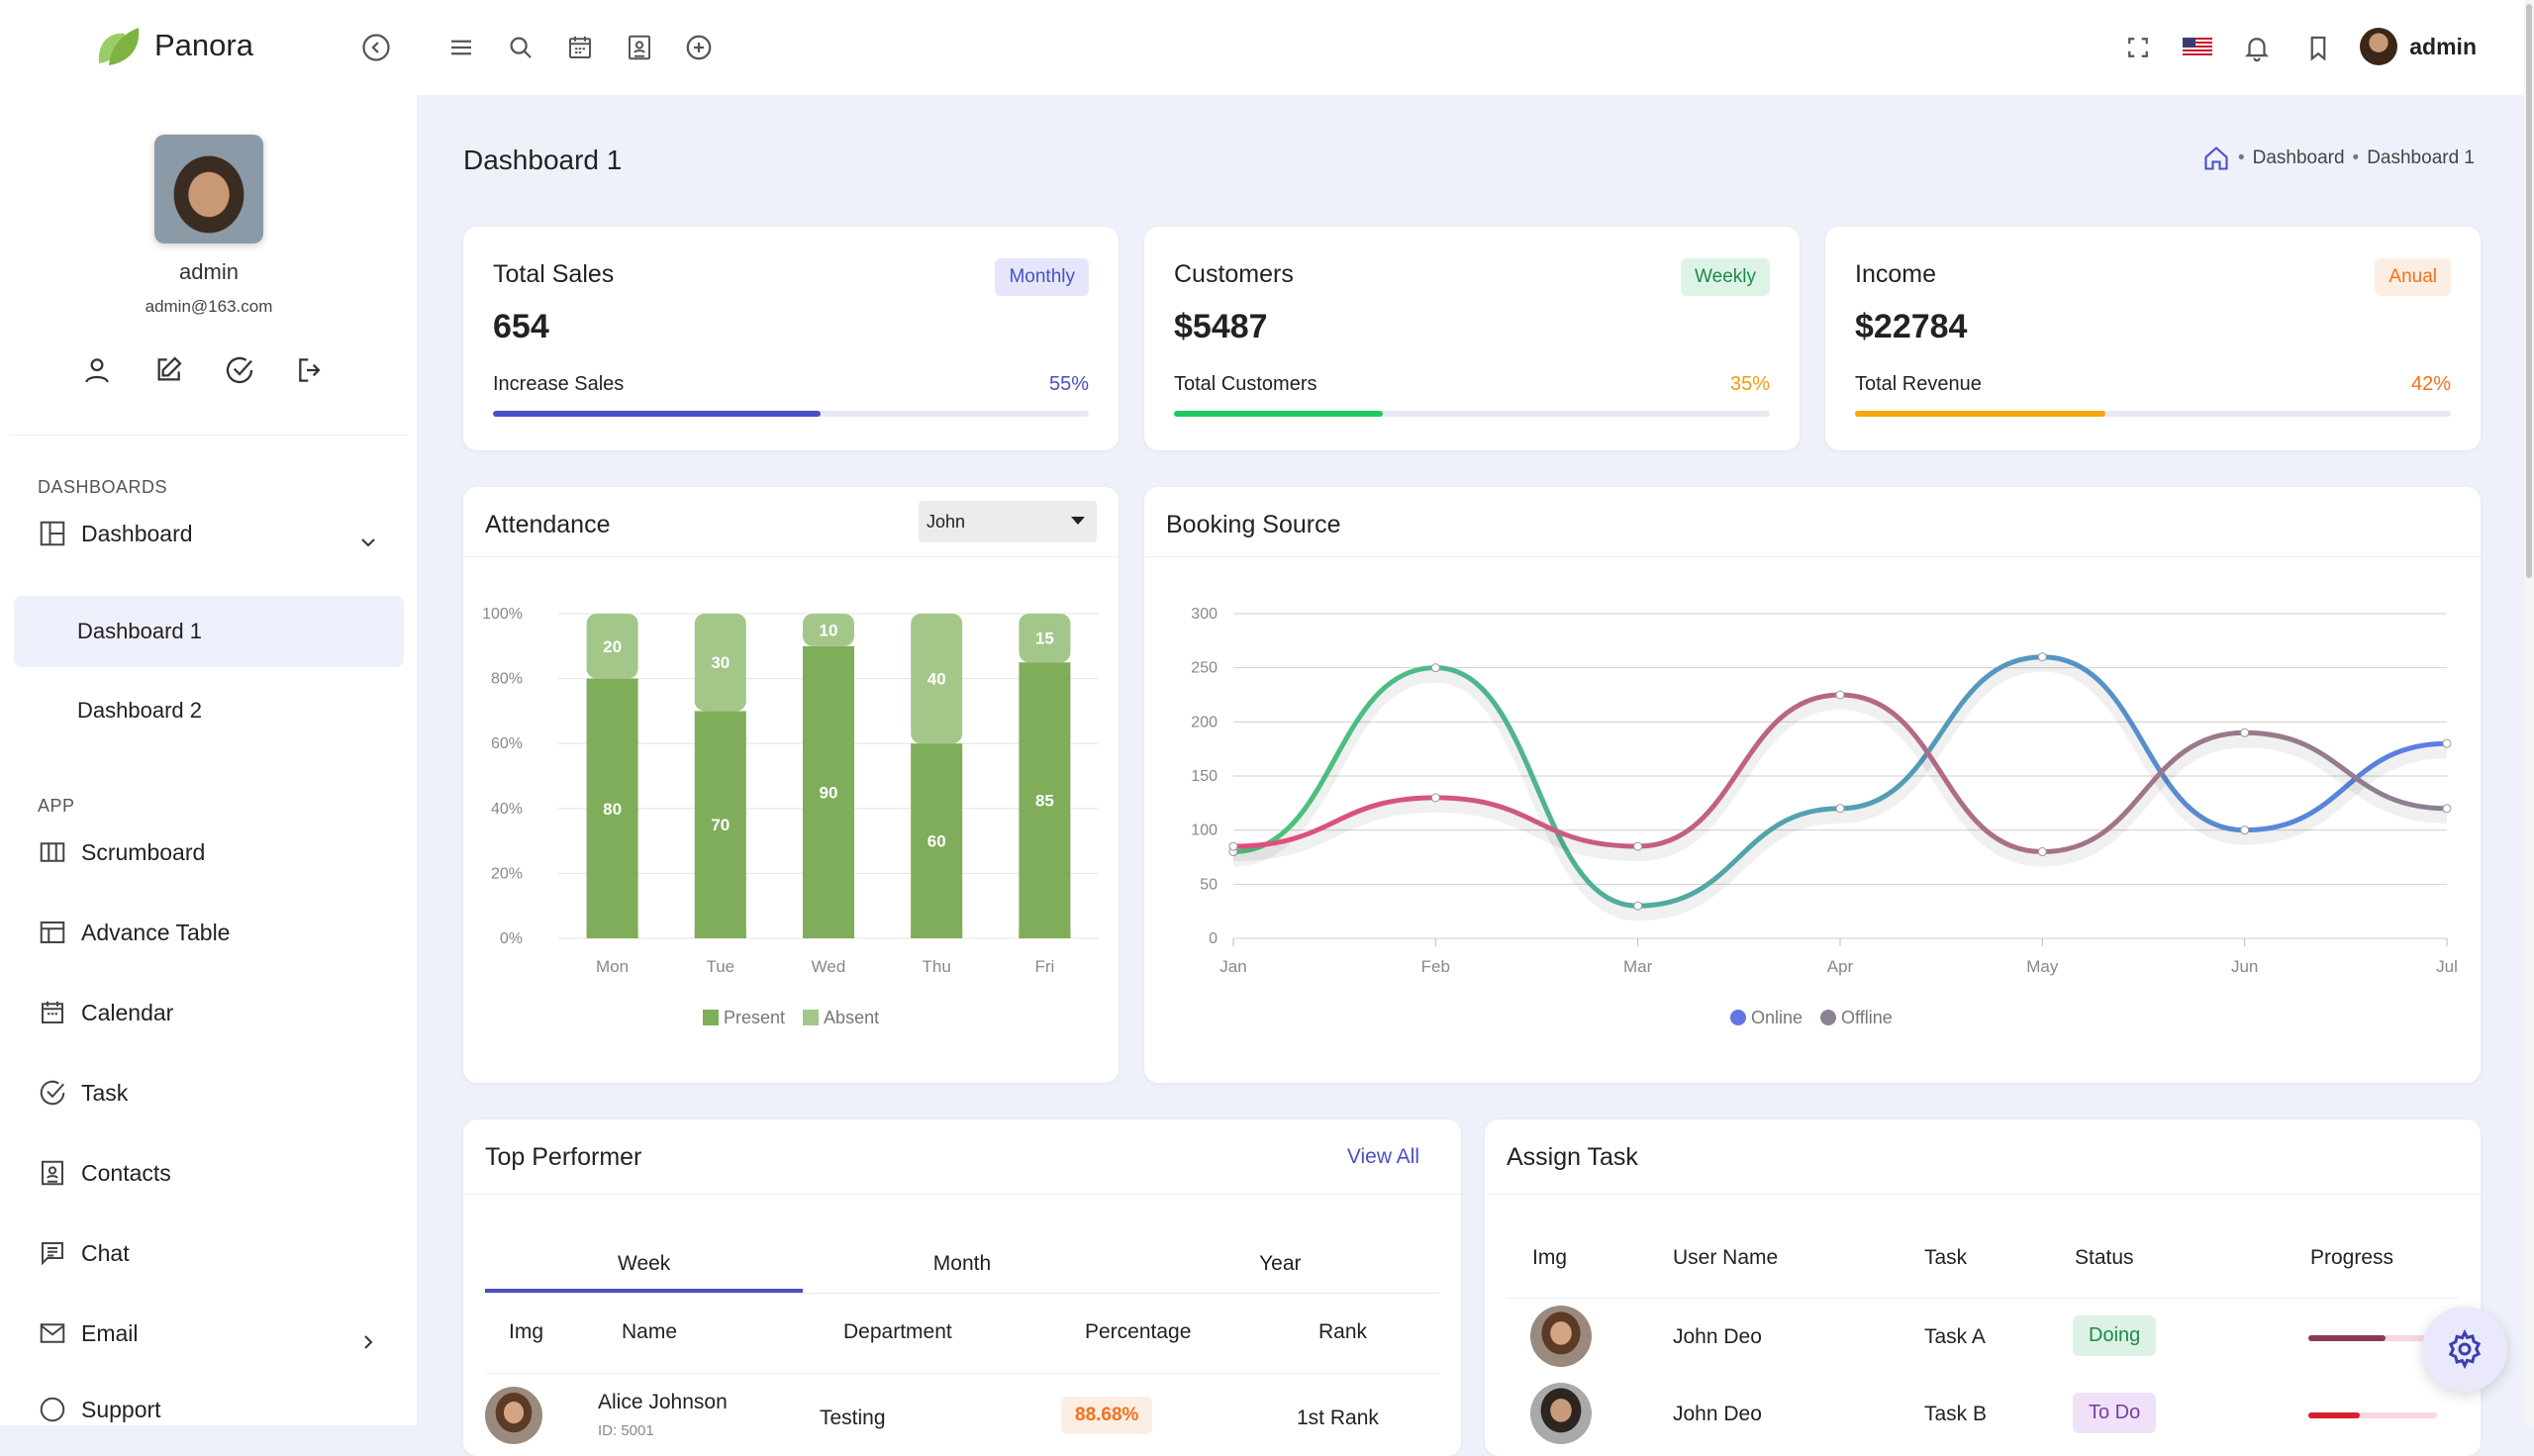  I want to click on stat-percentage: 55%, so click(1068, 384).